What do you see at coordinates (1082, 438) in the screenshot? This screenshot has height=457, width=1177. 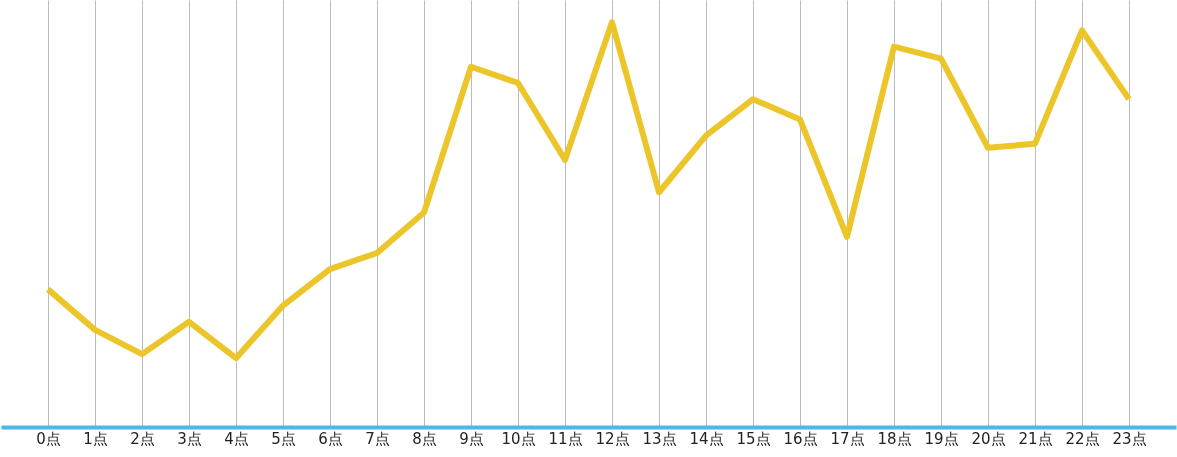 I see `x-tick-label: 22点` at bounding box center [1082, 438].